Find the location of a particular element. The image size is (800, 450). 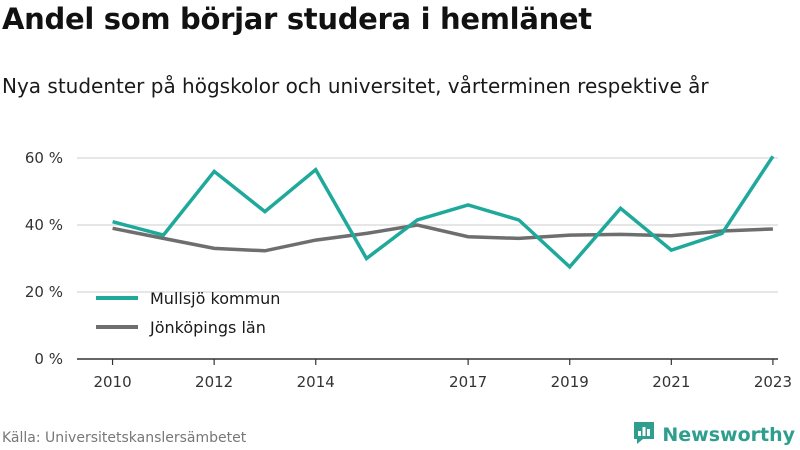

x-tick-label: 2019 is located at coordinates (570, 382).